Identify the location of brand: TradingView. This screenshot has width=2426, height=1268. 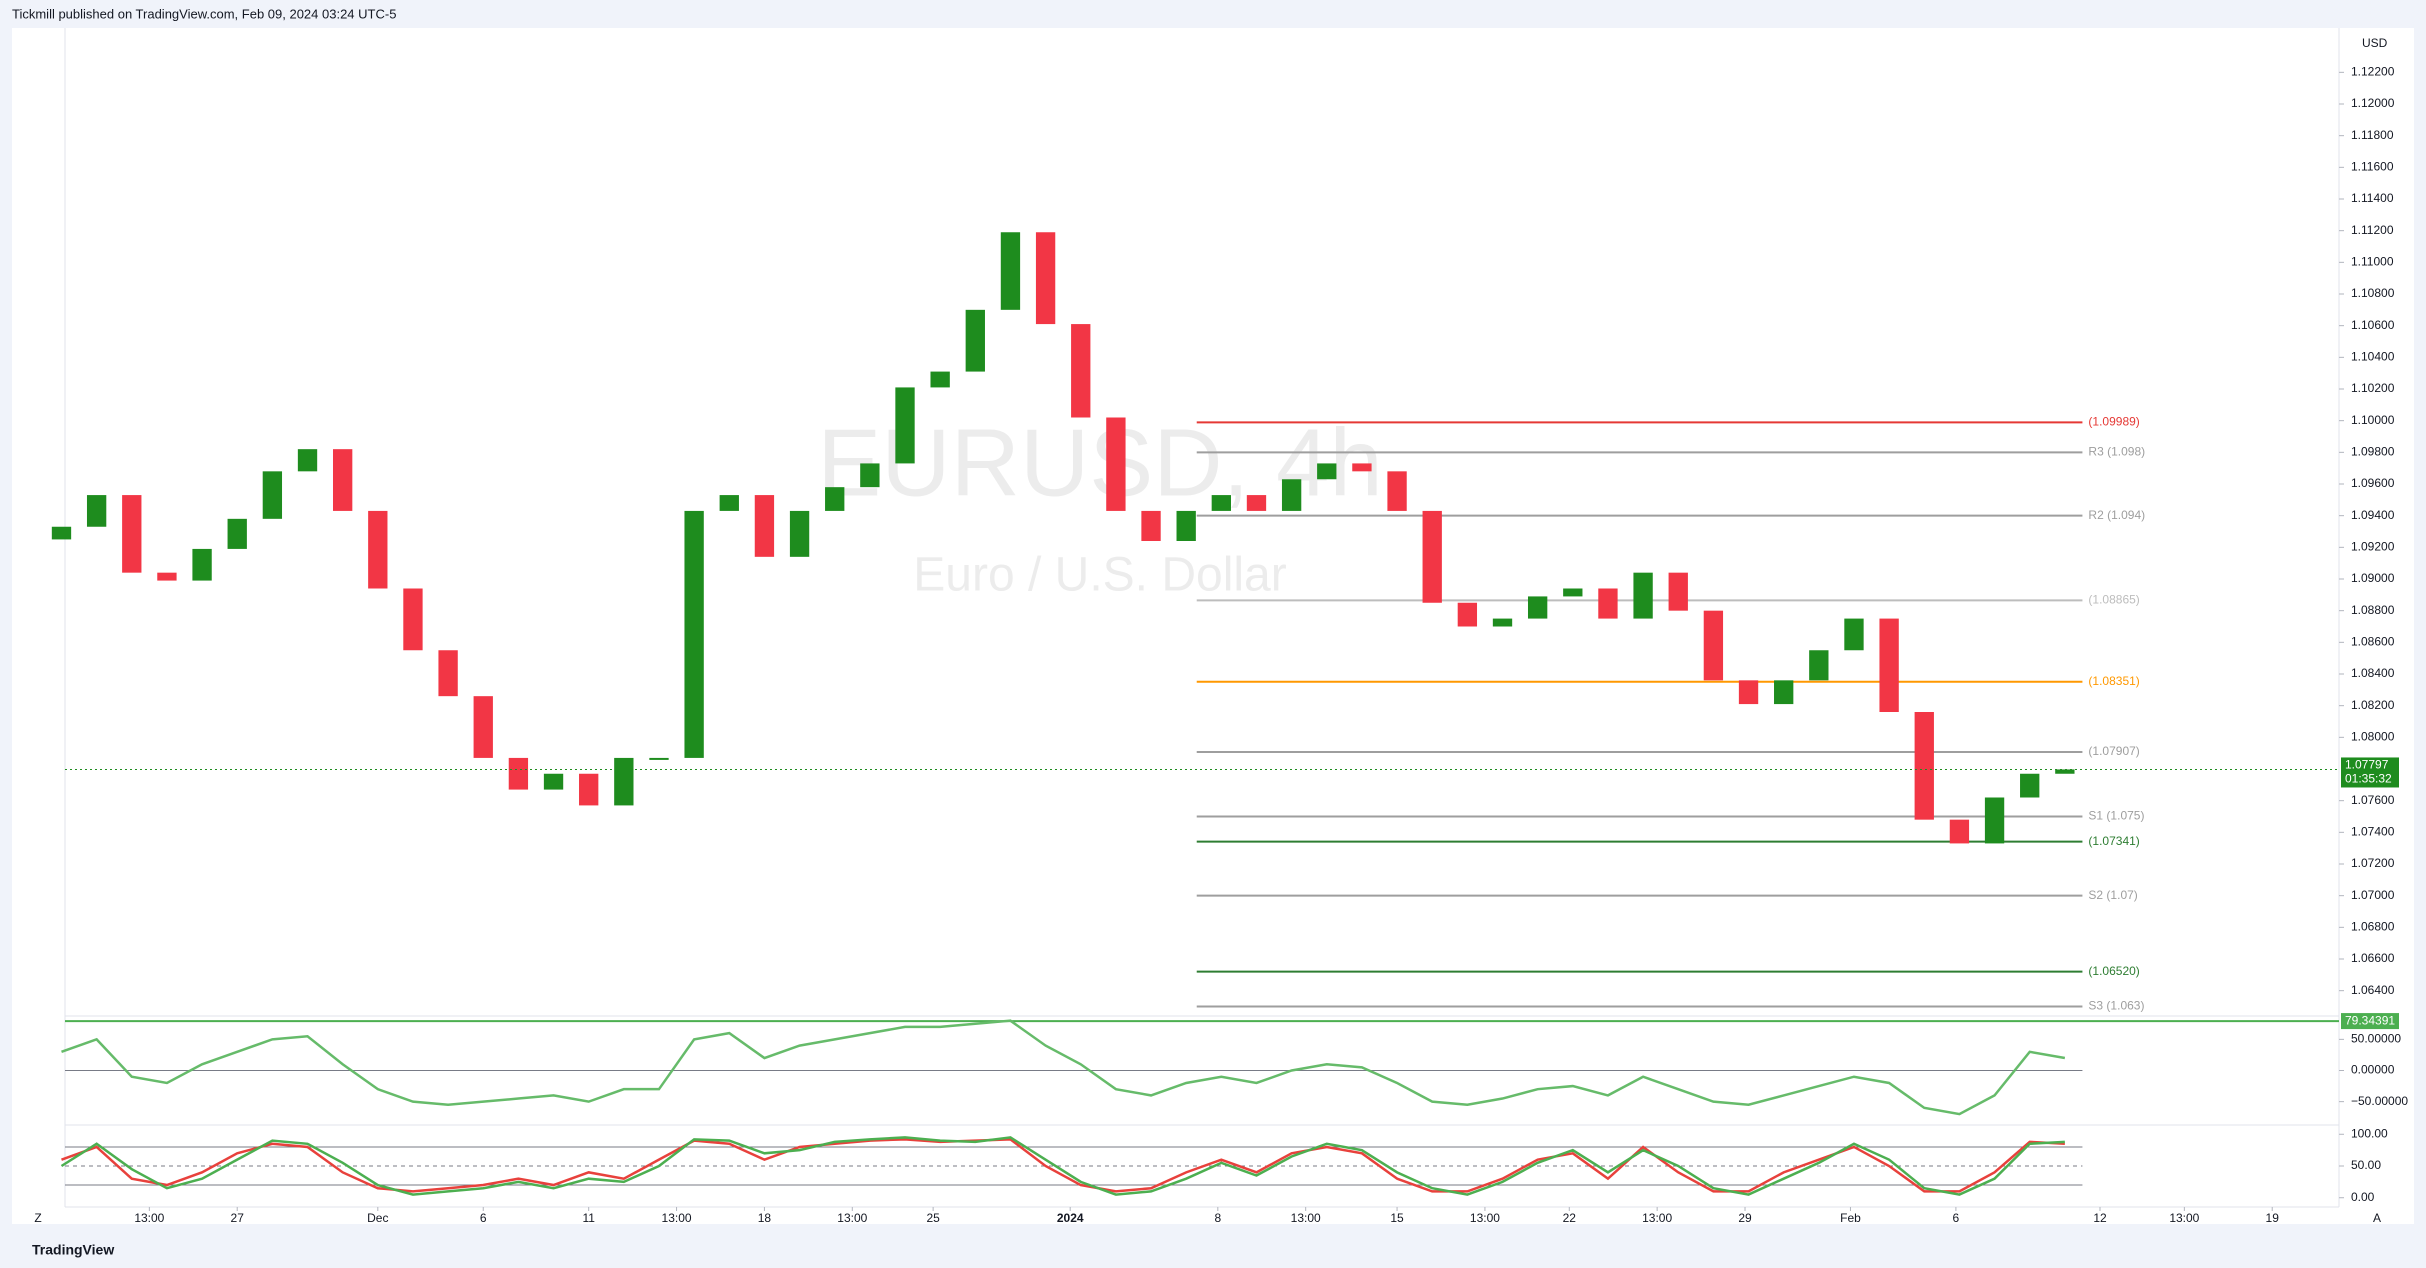
(73, 1250).